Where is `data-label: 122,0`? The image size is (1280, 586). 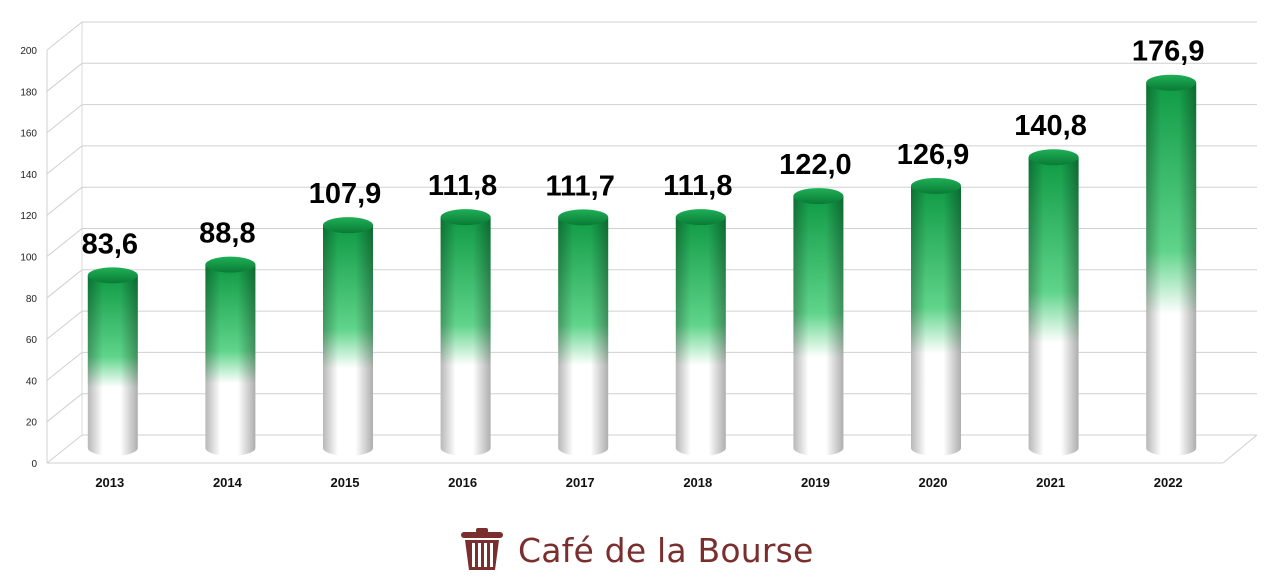 data-label: 122,0 is located at coordinates (815, 165).